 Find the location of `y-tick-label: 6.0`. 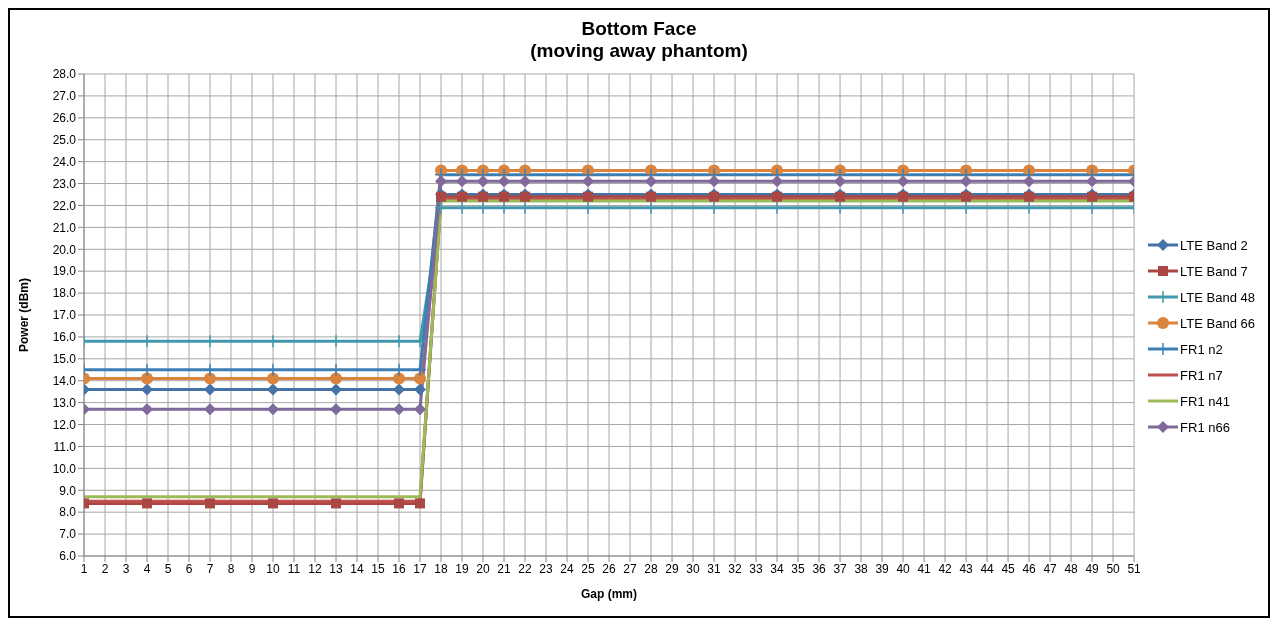

y-tick-label: 6.0 is located at coordinates (68, 556).